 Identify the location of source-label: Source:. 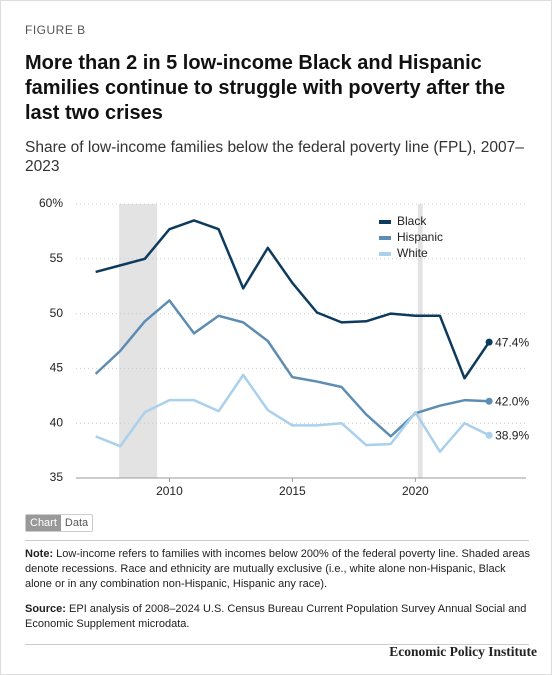
(45, 609).